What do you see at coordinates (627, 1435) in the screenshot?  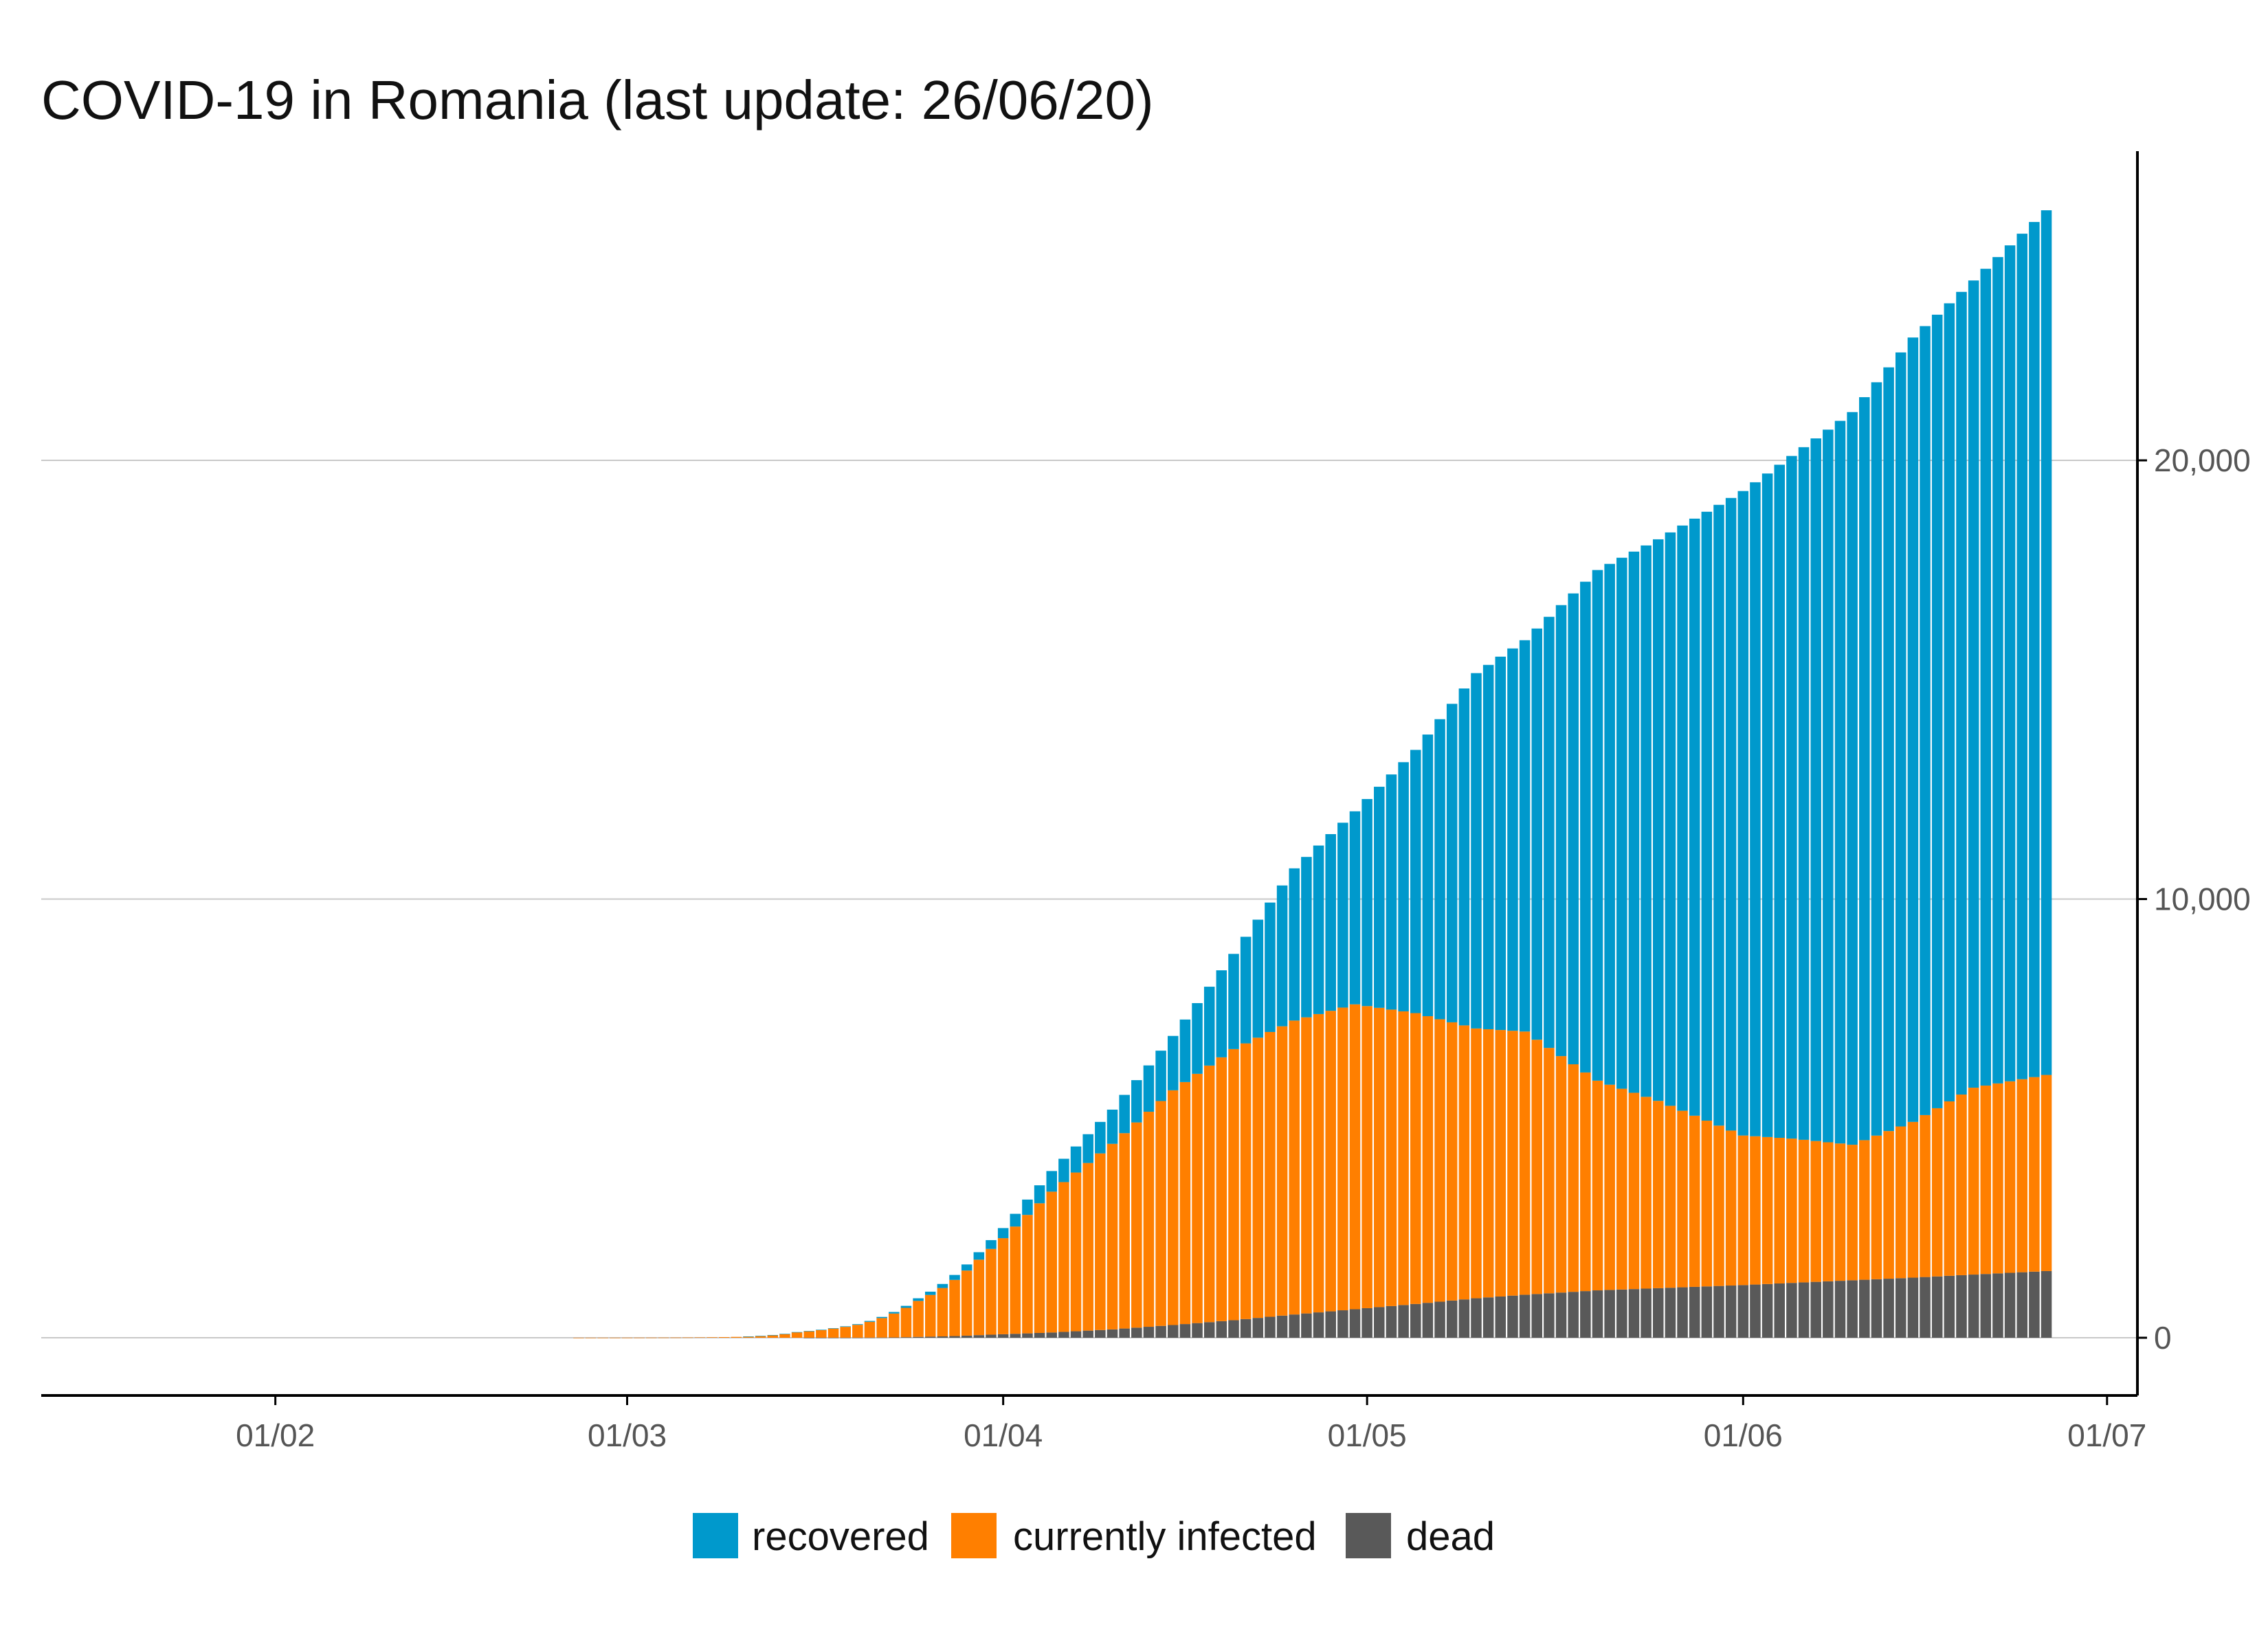 I see `x-tick-label: 01/03` at bounding box center [627, 1435].